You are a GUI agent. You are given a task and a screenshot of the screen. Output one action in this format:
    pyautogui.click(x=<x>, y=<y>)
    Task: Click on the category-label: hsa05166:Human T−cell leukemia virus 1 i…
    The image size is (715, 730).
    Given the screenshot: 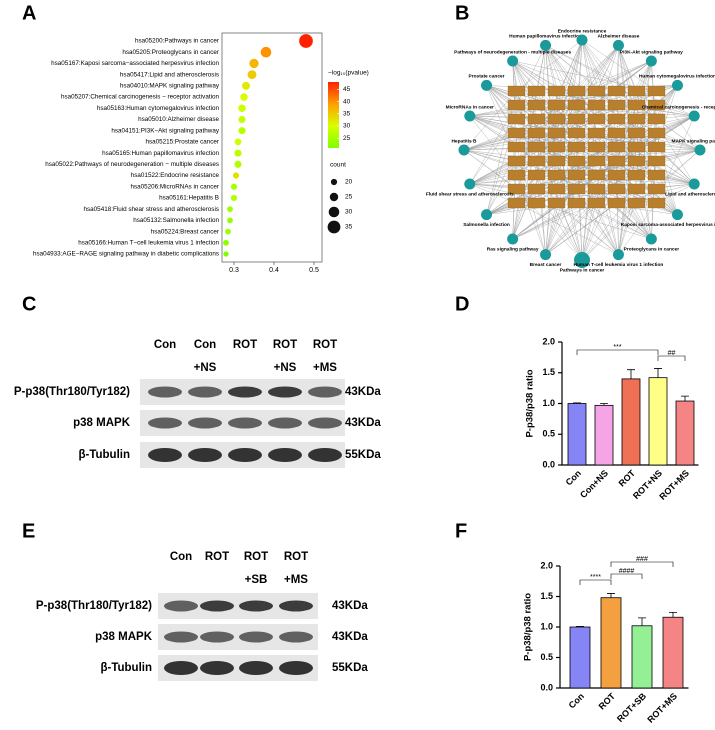 What is the action you would take?
    pyautogui.click(x=148, y=242)
    